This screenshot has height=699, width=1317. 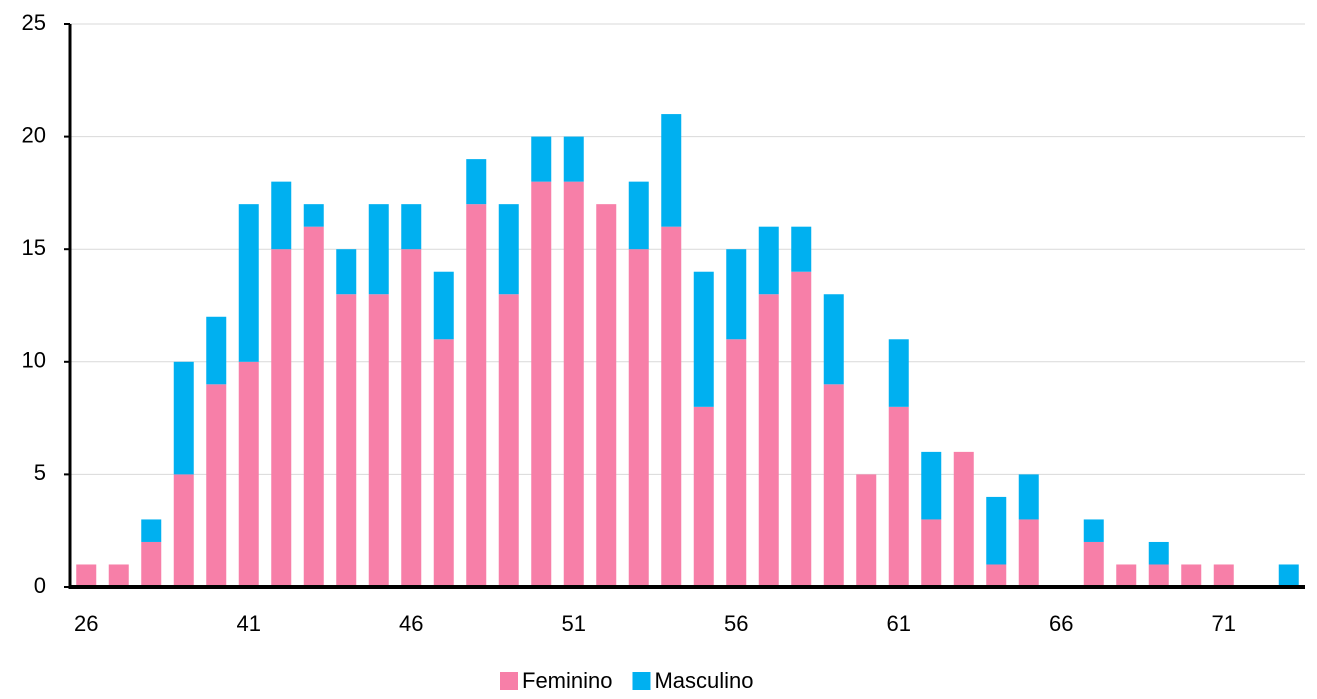 I want to click on y-tick-label: 15, so click(x=34, y=247).